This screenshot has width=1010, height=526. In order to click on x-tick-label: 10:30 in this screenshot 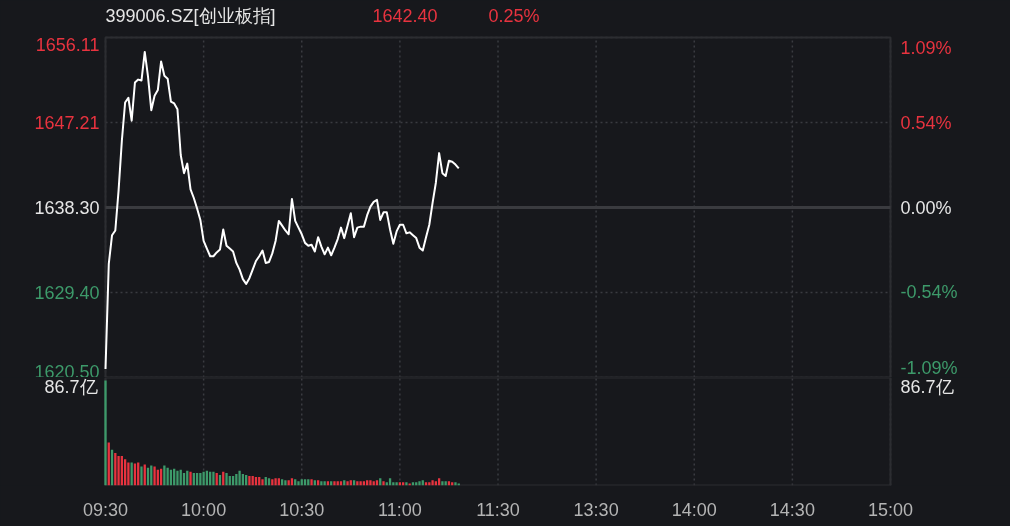, I will do `click(302, 509)`.